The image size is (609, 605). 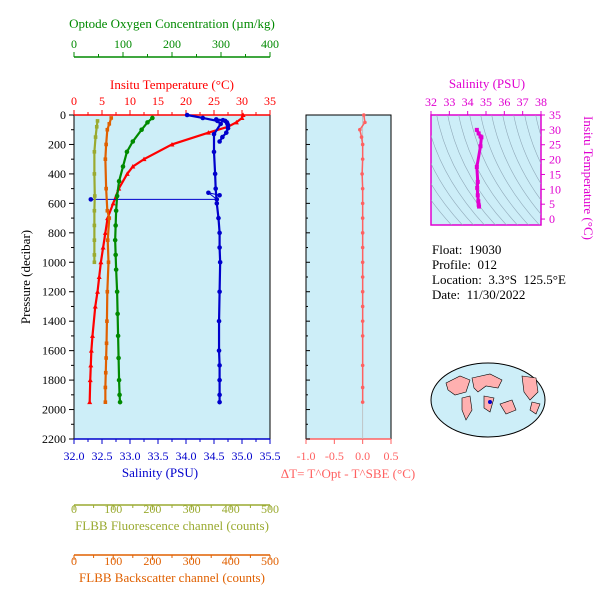 I want to click on backscatter-tick-label: 200, so click(x=152, y=561).